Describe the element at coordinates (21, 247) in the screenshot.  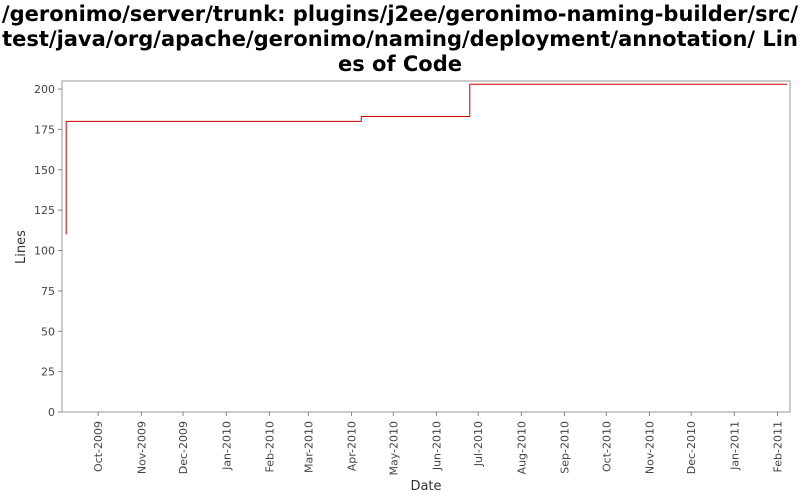
I see `y-axis-label: Lines` at that location.